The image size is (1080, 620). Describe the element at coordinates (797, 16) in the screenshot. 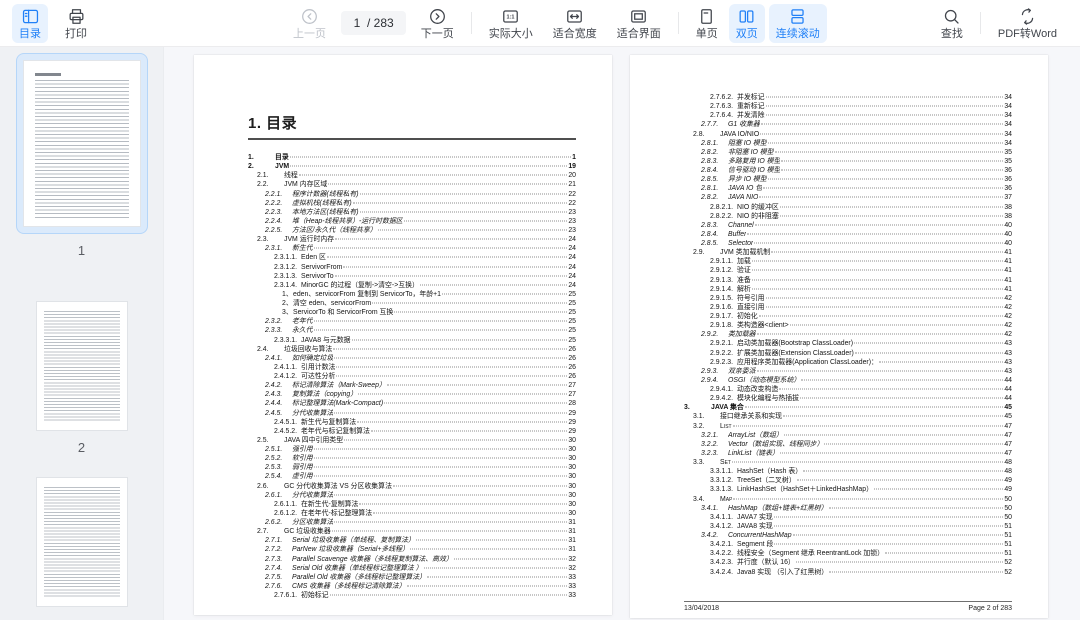

I see `continuous-scroll-icon` at that location.